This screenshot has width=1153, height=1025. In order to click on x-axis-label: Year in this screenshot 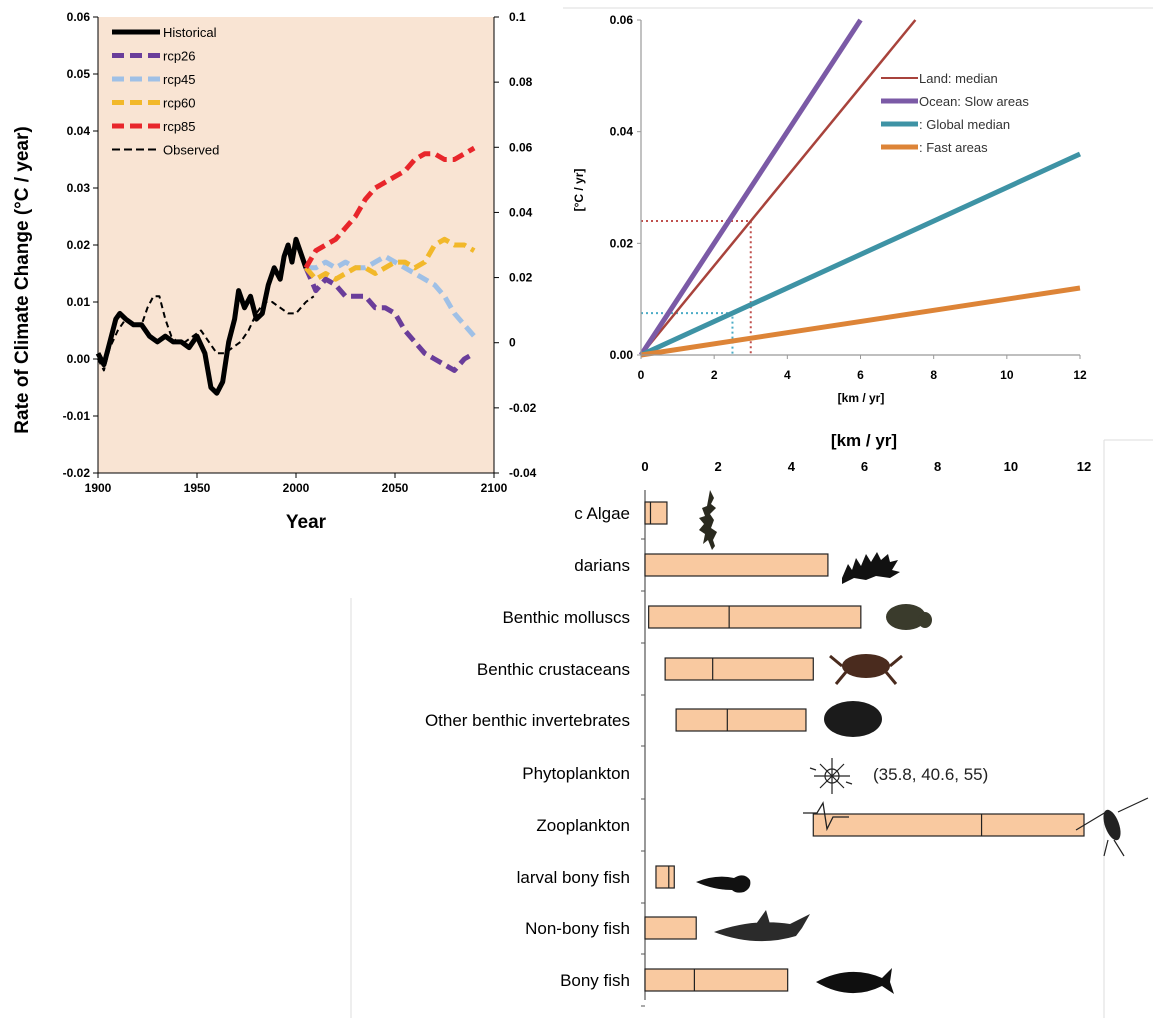, I will do `click(306, 522)`.